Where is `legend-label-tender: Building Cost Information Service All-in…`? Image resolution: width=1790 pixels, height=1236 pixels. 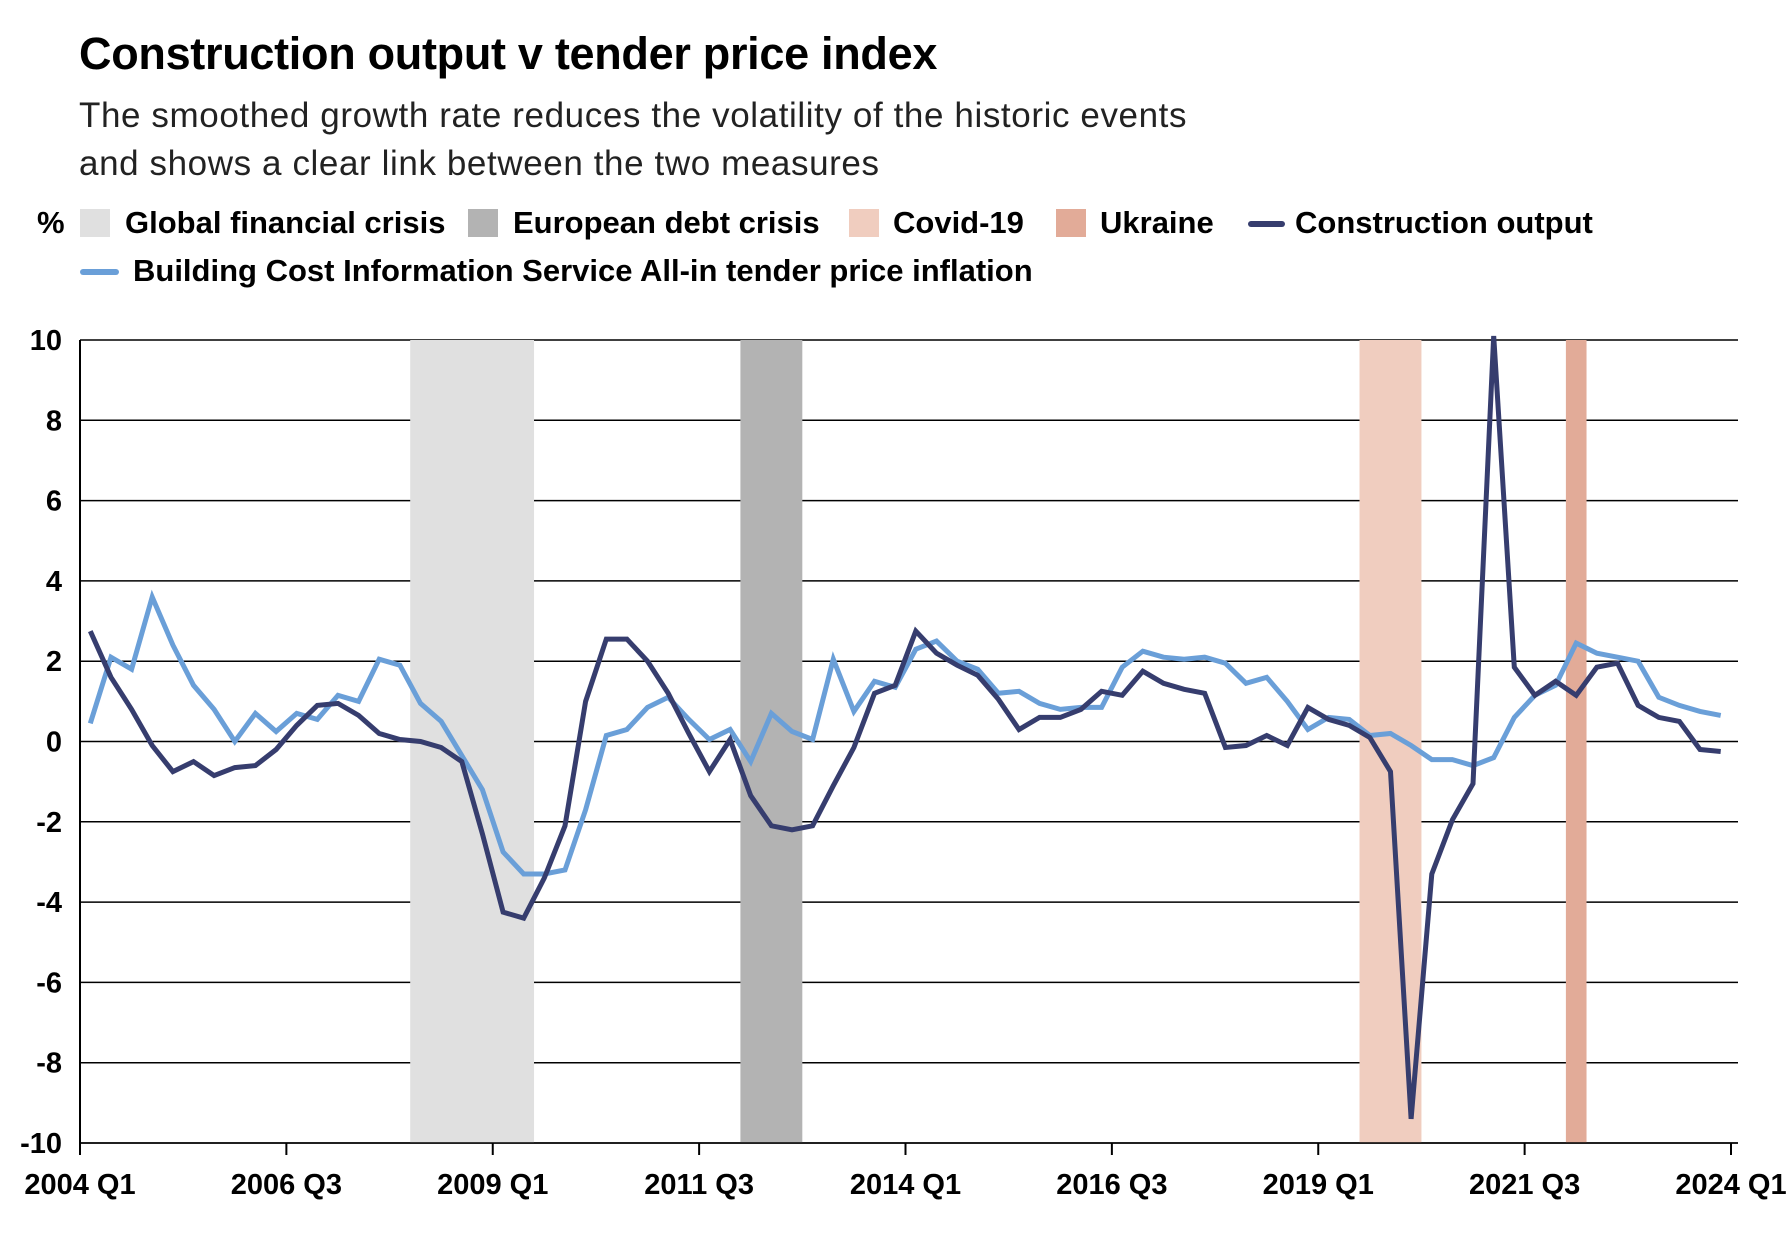
legend-label-tender: Building Cost Information Service All-in… is located at coordinates (583, 270).